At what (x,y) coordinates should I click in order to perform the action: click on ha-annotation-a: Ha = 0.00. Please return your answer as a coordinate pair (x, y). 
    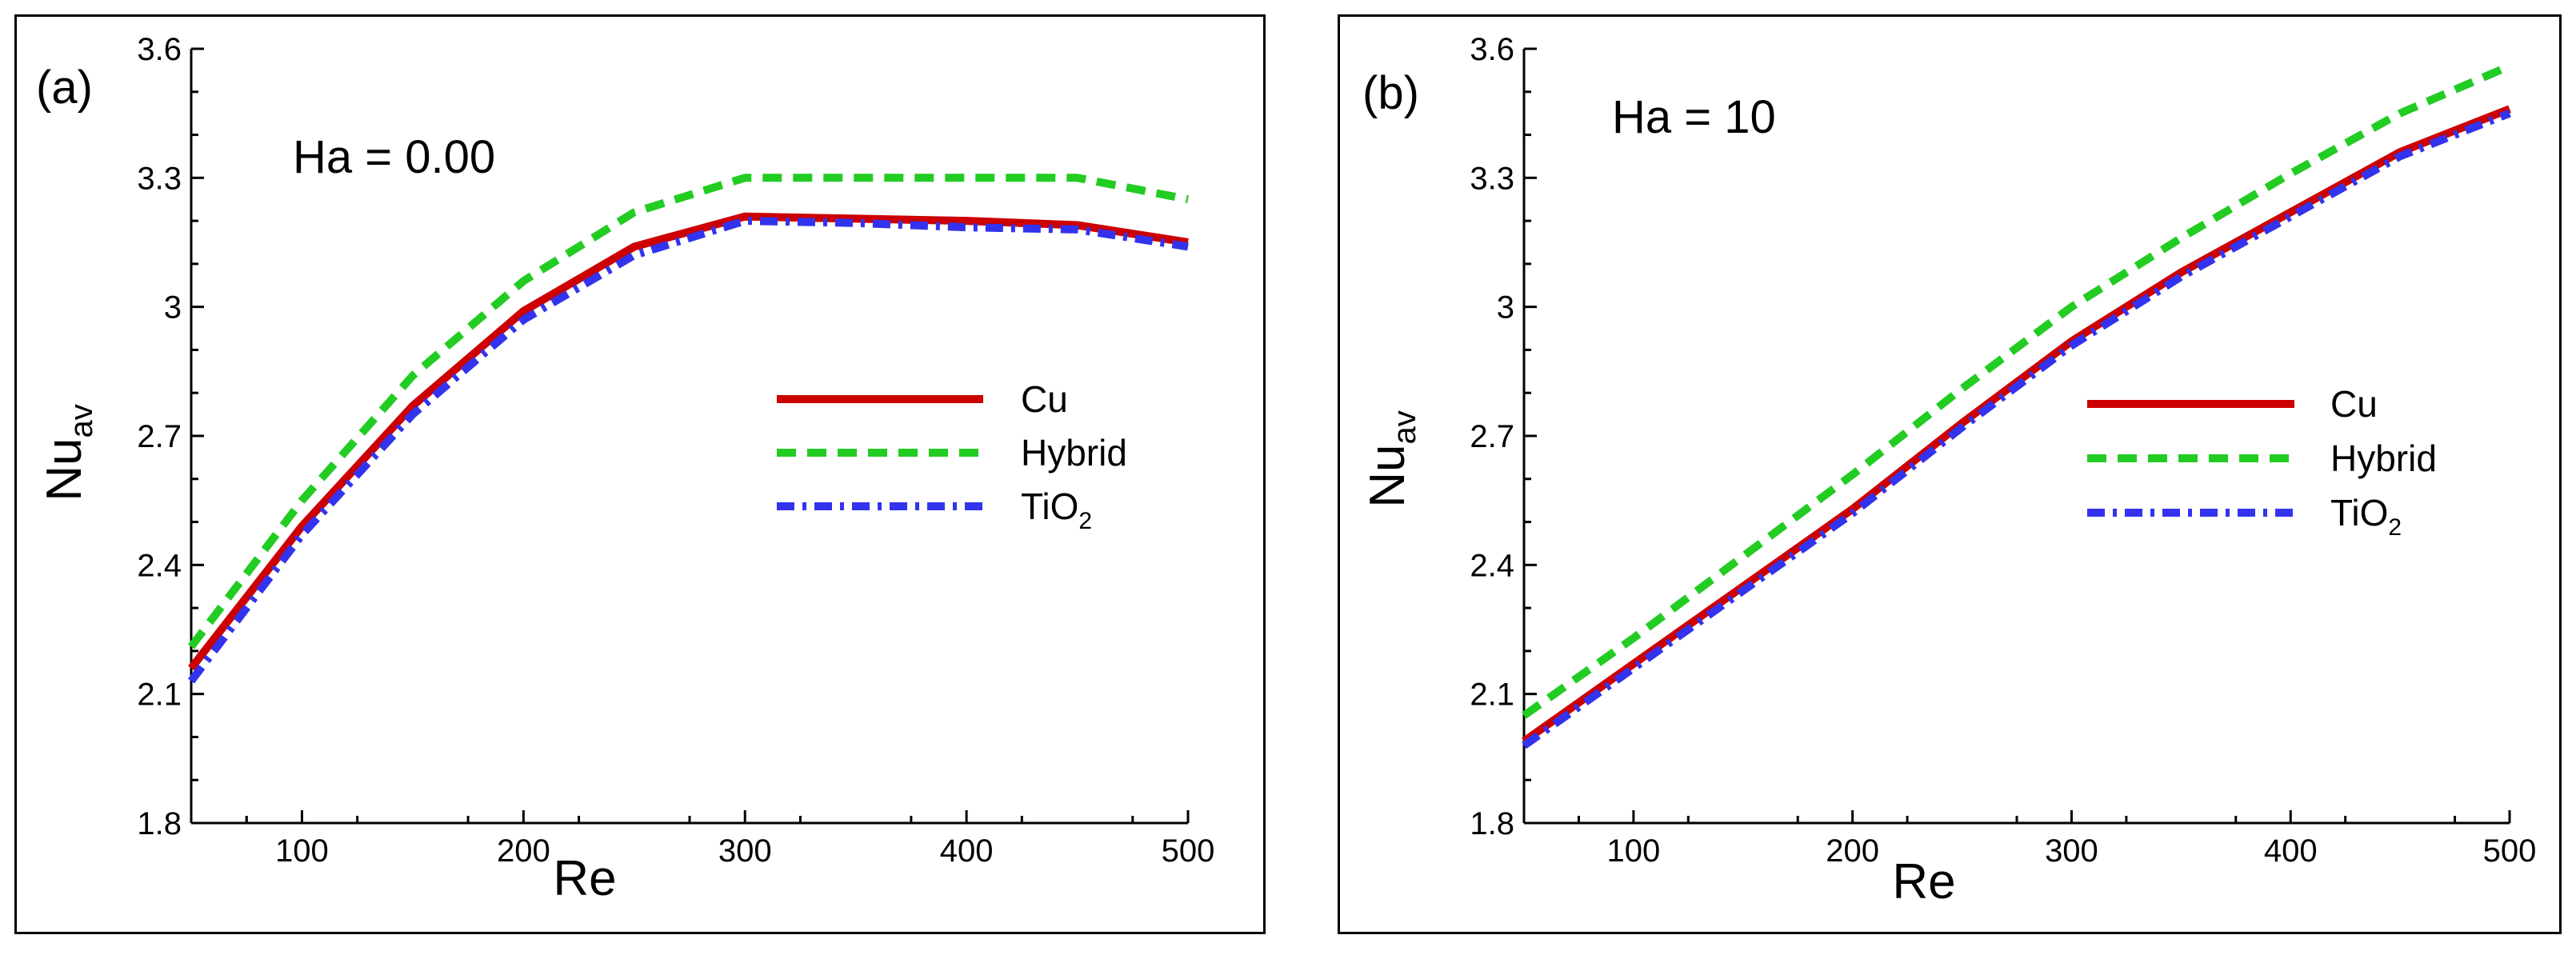
    Looking at the image, I should click on (394, 157).